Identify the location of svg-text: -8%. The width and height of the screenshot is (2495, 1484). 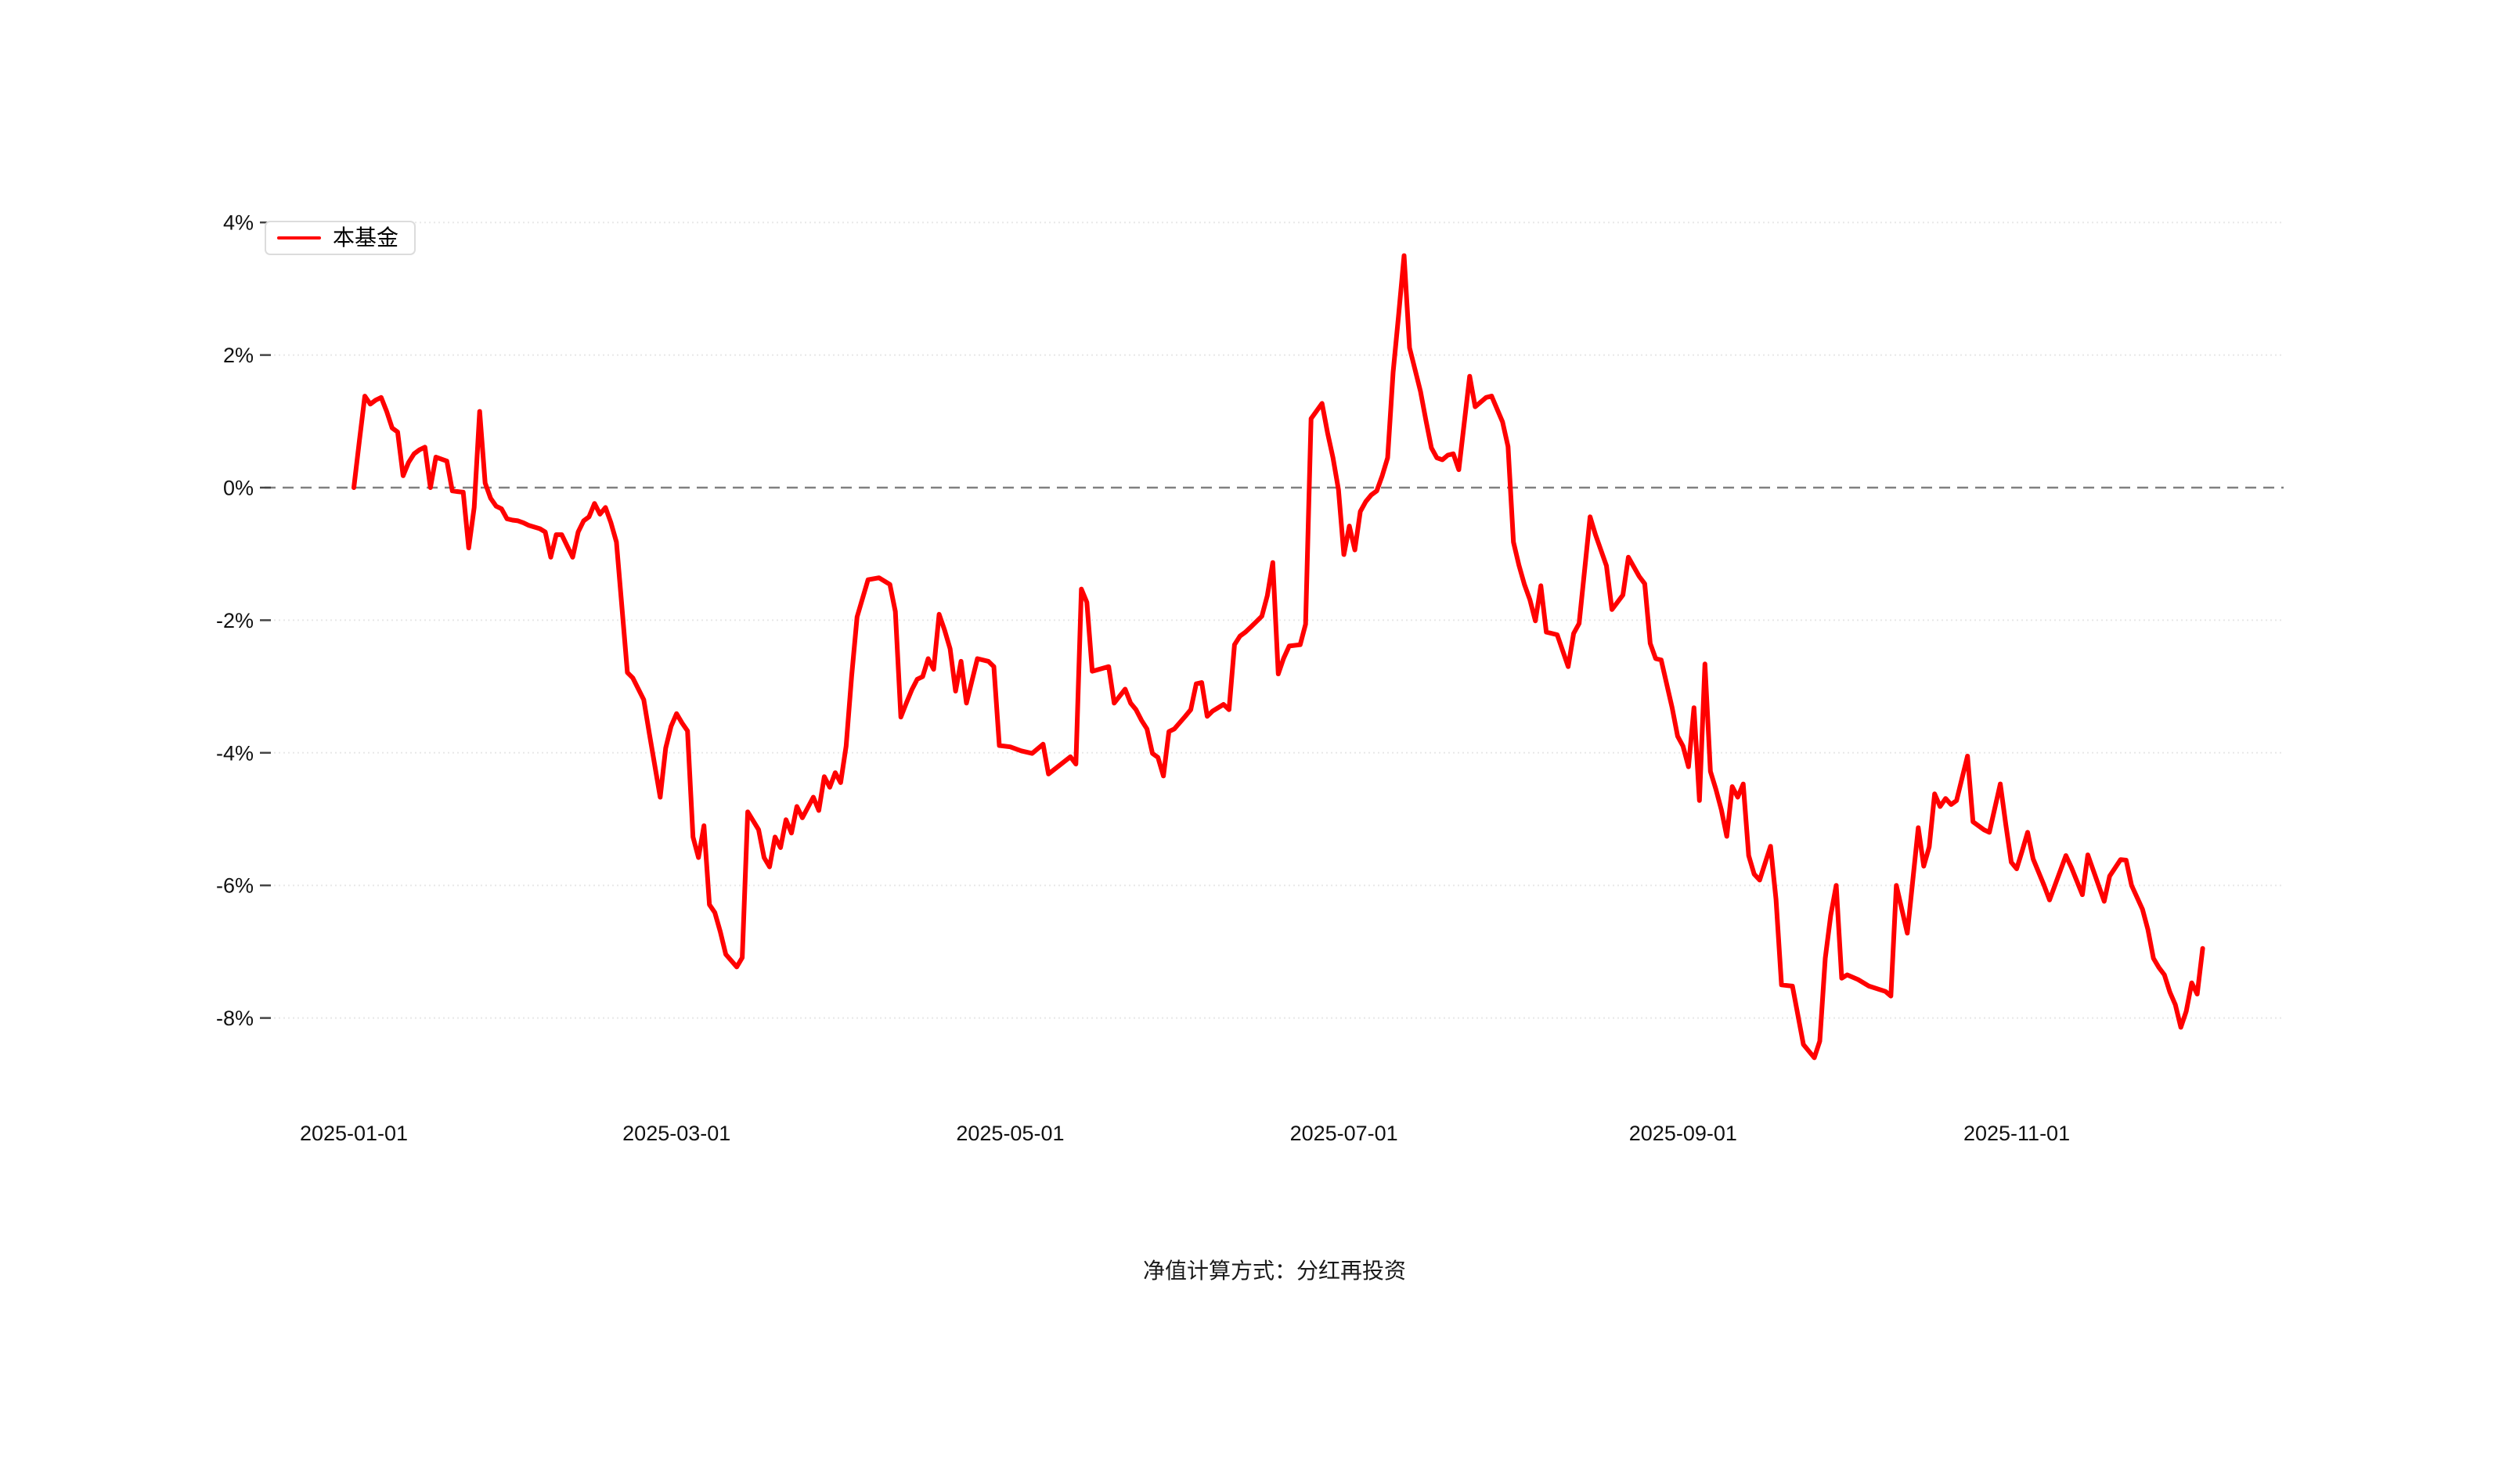
(235, 1018).